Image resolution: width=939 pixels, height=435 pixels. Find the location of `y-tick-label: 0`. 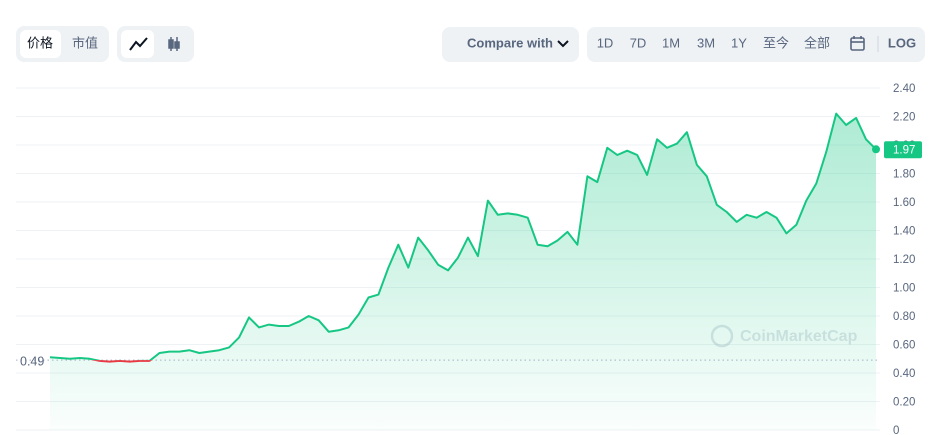

y-tick-label: 0 is located at coordinates (896, 430).